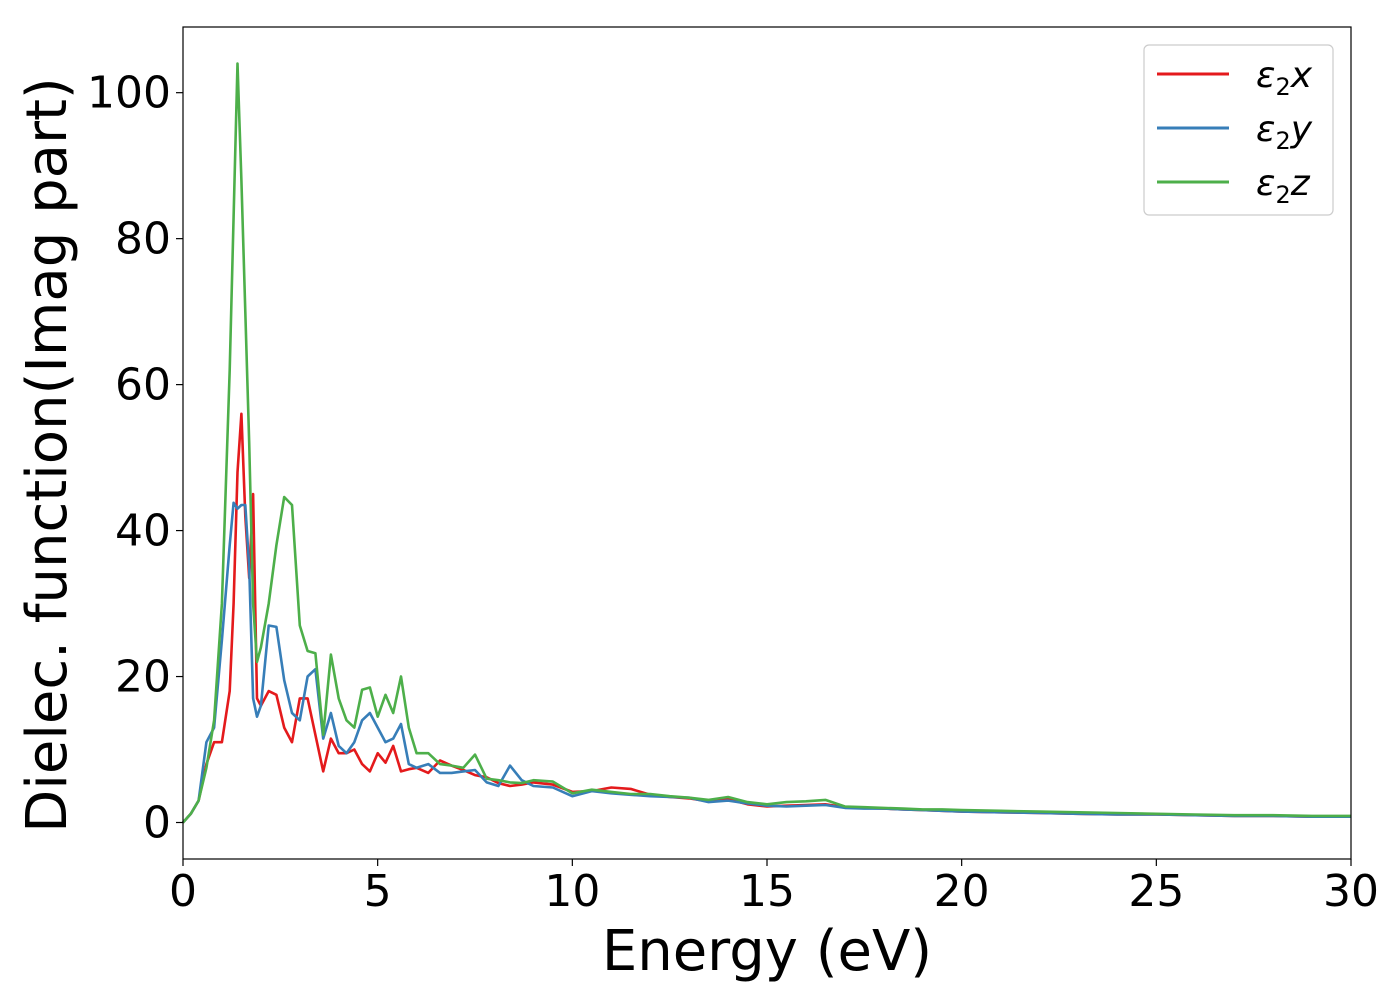 The image size is (1400, 1000). Describe the element at coordinates (157, 823) in the screenshot. I see `y-tick-label: 0` at that location.